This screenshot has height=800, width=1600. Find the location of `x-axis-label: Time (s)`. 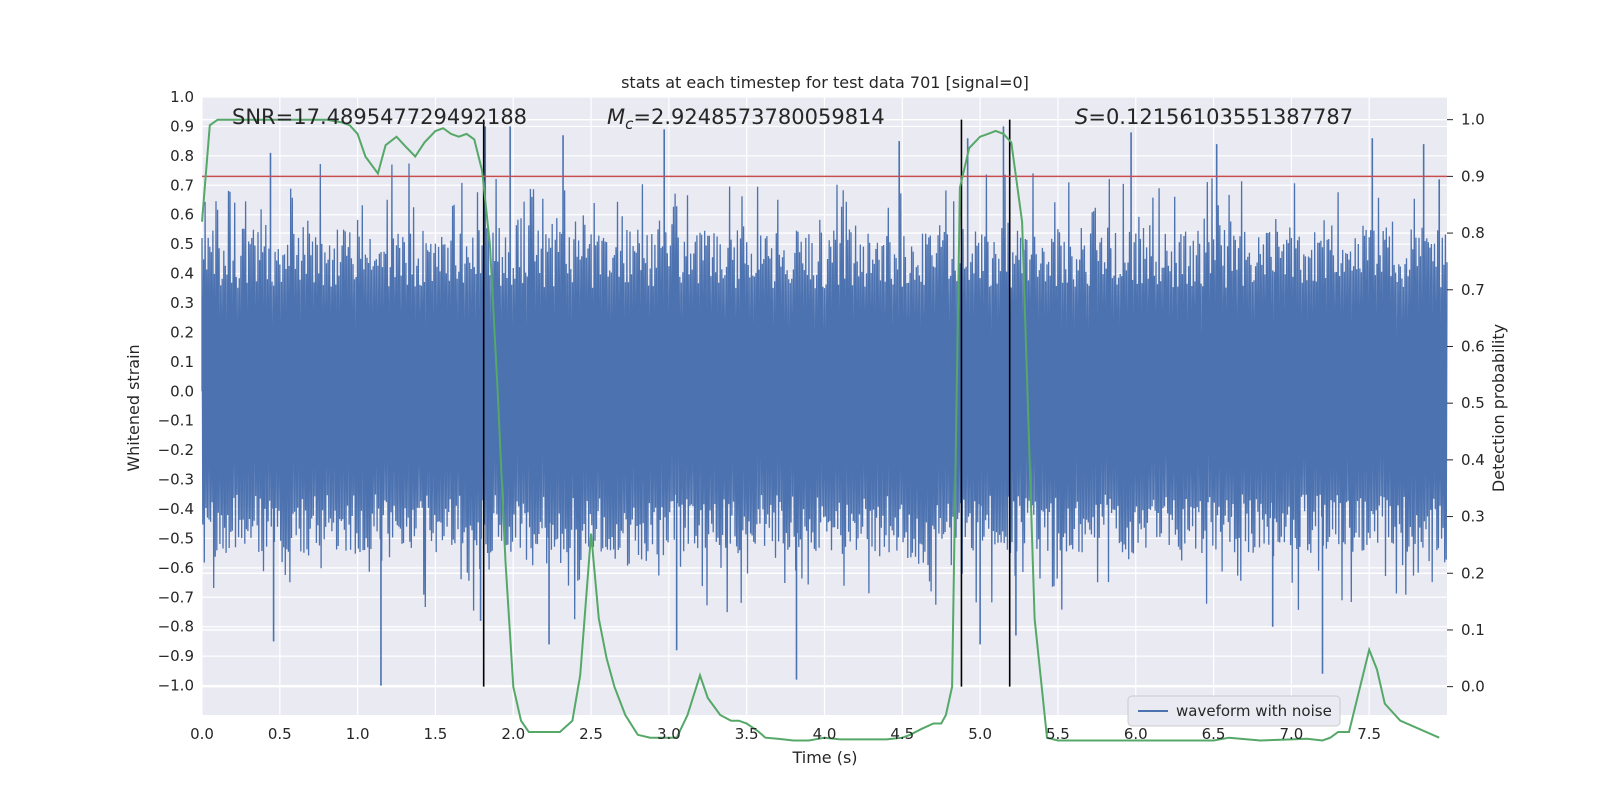

x-axis-label: Time (s) is located at coordinates (824, 757).